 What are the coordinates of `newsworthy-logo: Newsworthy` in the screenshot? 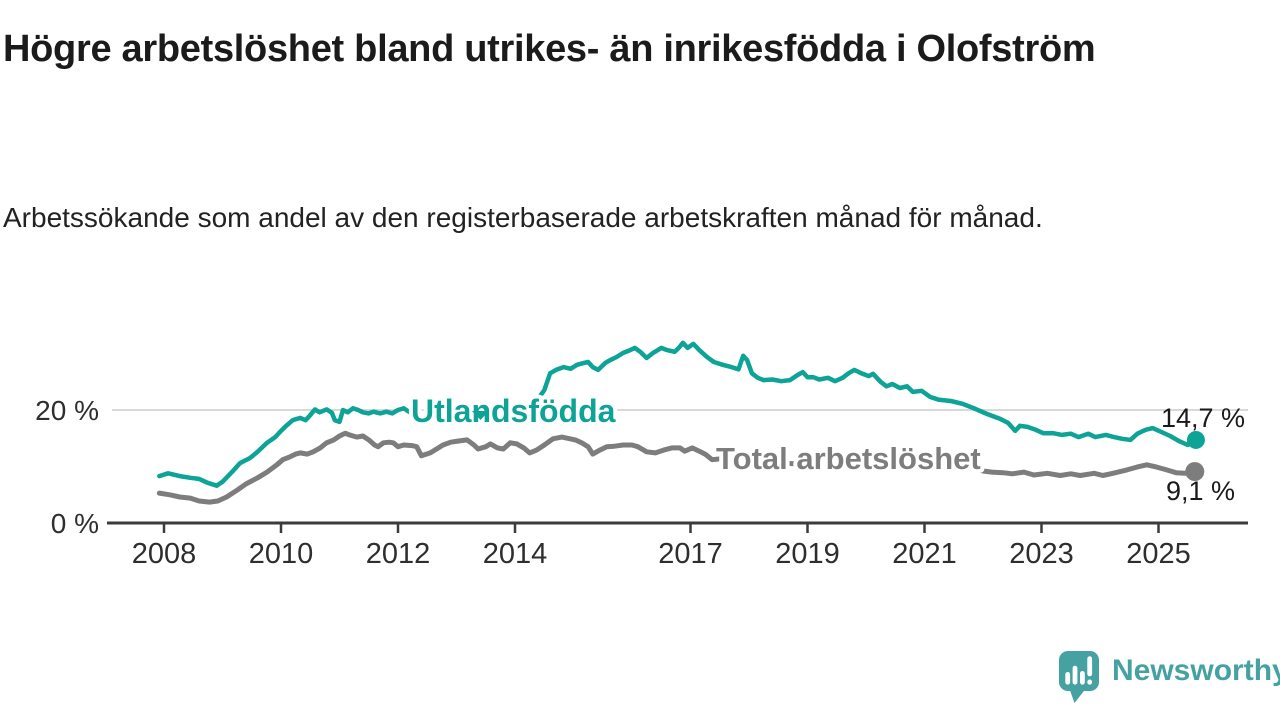 It's located at (1168, 676).